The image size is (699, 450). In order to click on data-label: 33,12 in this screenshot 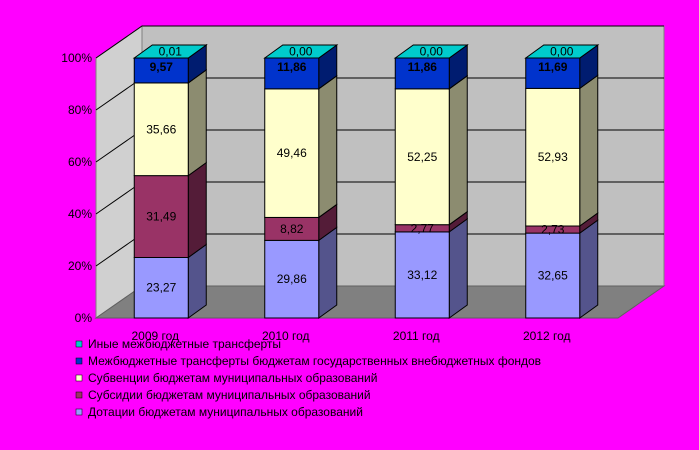, I will do `click(422, 275)`.